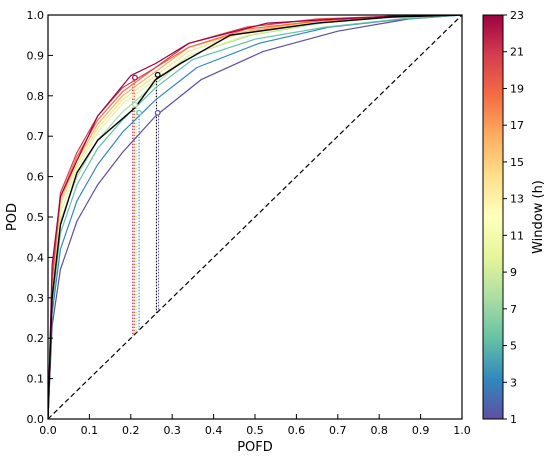 Image resolution: width=550 pixels, height=457 pixels. Describe the element at coordinates (36, 15) in the screenshot. I see `y-tick-label: 1.0` at that location.